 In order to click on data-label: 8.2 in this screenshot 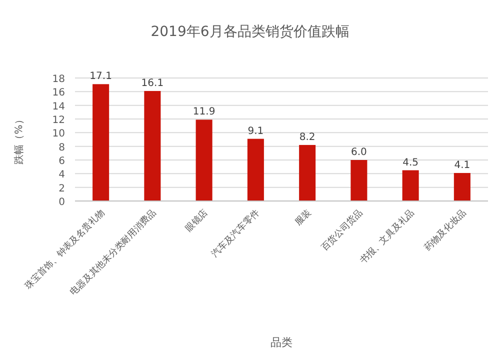, I will do `click(307, 137)`.